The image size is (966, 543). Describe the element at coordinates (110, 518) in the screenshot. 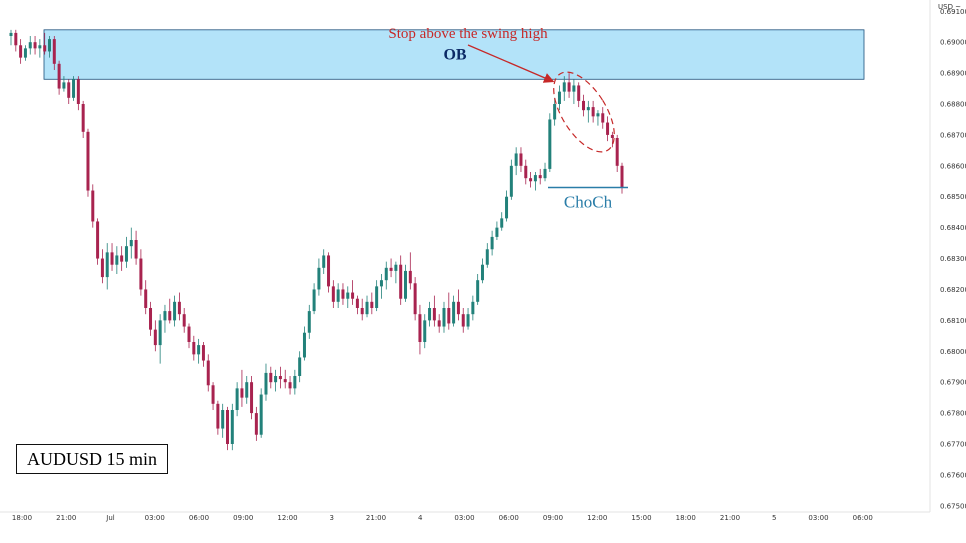

I see `time-tick-label: Jul` at that location.